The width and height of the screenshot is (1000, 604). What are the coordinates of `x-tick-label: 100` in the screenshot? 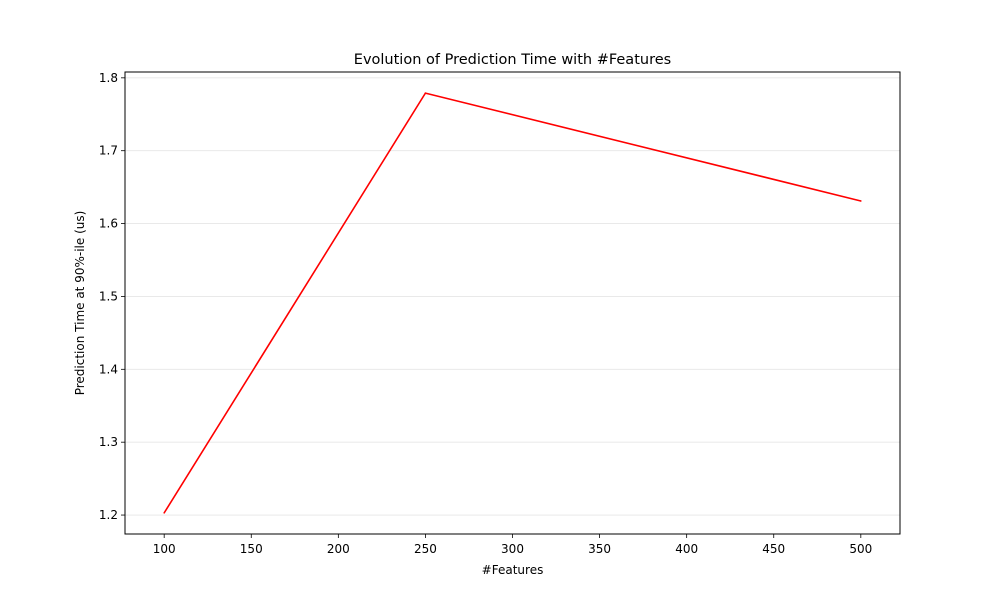 It's located at (164, 549).